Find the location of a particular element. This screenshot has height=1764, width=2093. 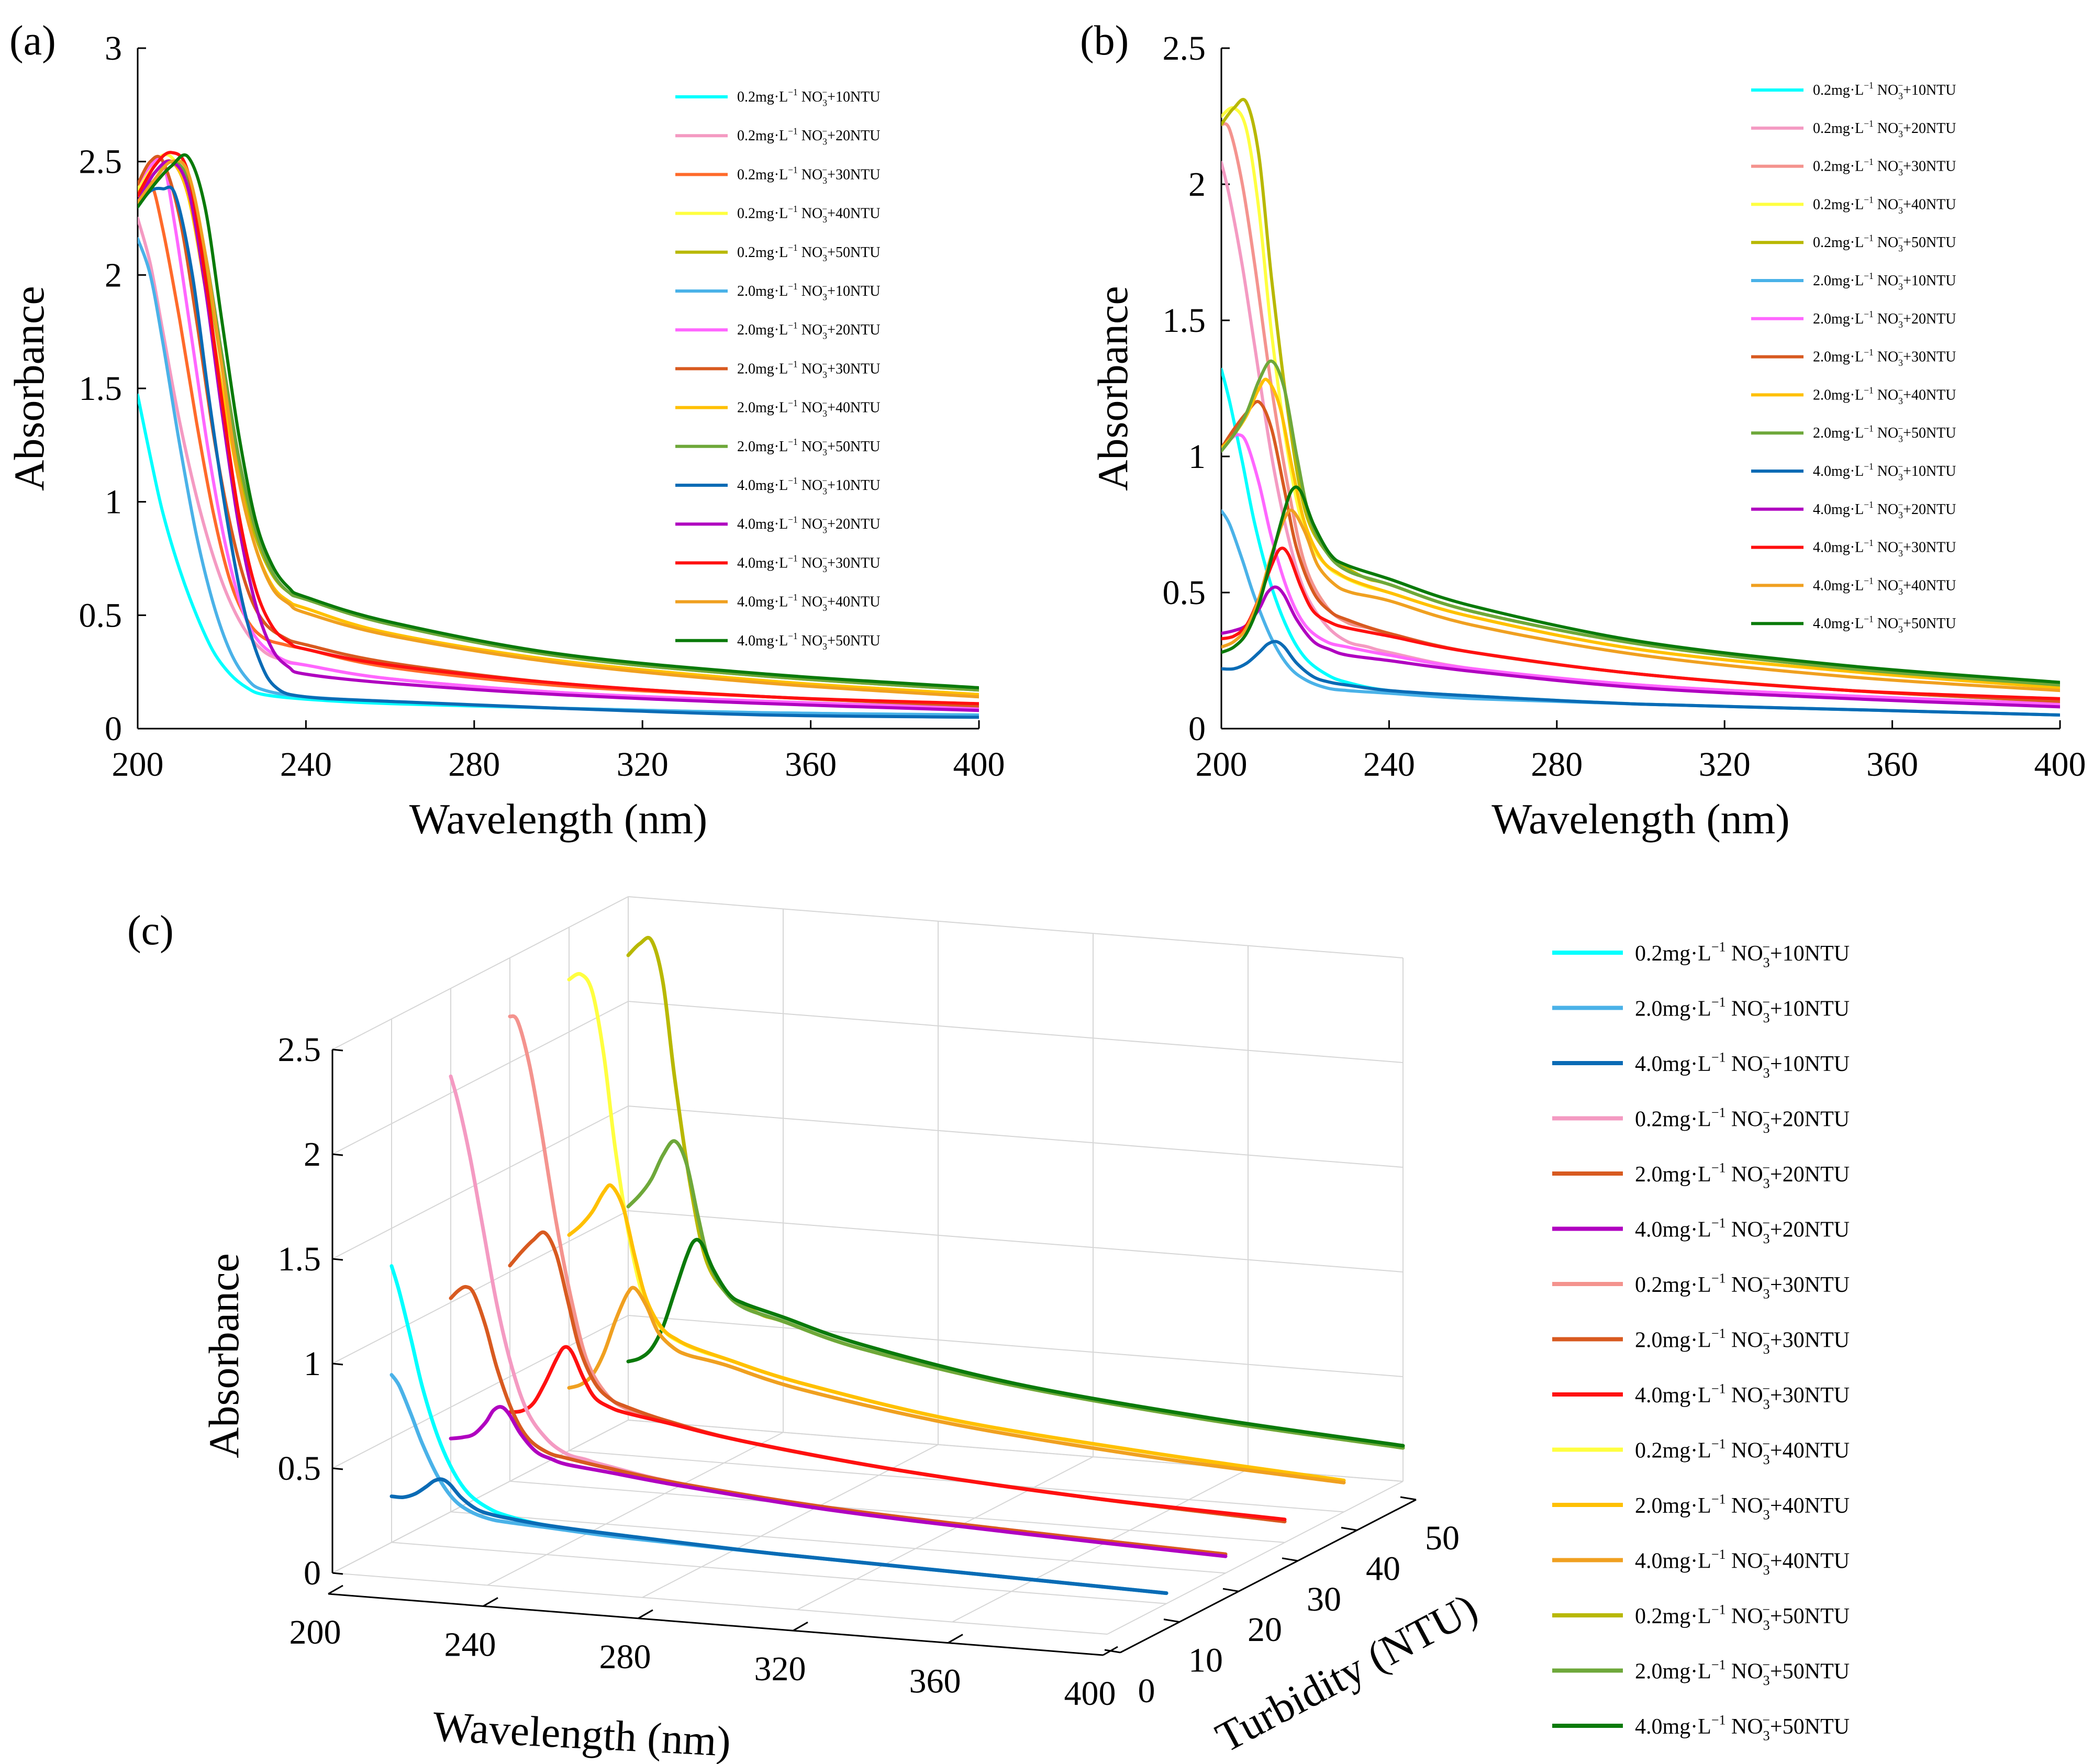

y-tick-label: 0.5 is located at coordinates (1184, 593).